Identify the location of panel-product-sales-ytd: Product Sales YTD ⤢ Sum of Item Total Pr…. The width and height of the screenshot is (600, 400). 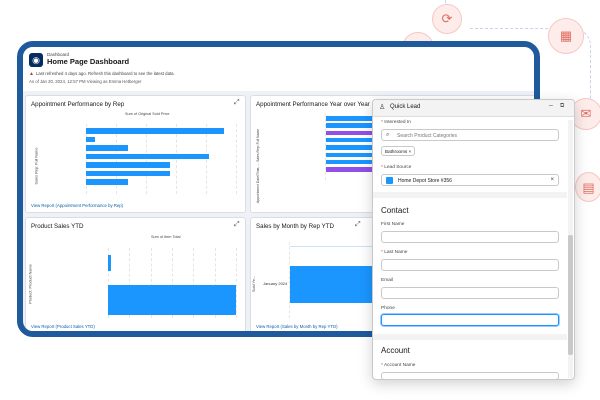
(135, 274).